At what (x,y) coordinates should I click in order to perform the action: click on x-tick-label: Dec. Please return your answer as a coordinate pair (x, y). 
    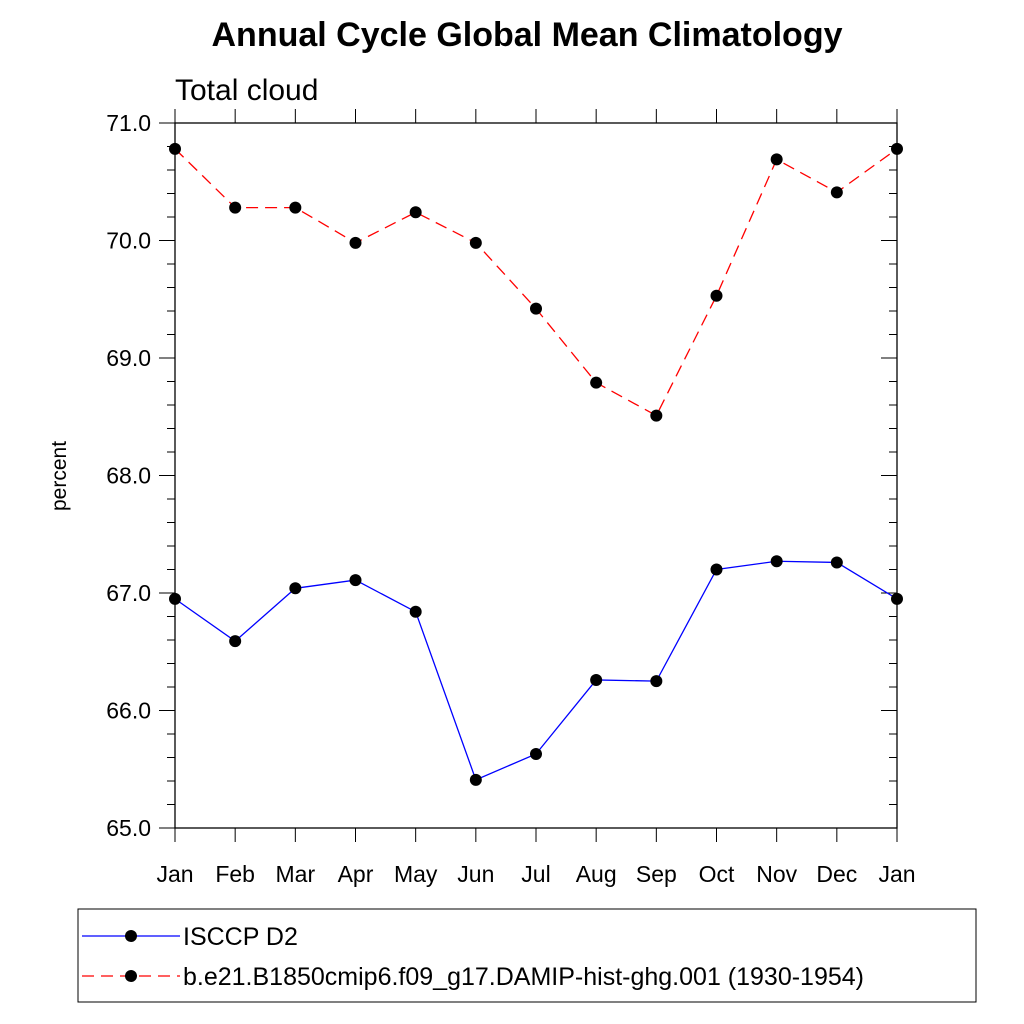
    Looking at the image, I should click on (836, 874).